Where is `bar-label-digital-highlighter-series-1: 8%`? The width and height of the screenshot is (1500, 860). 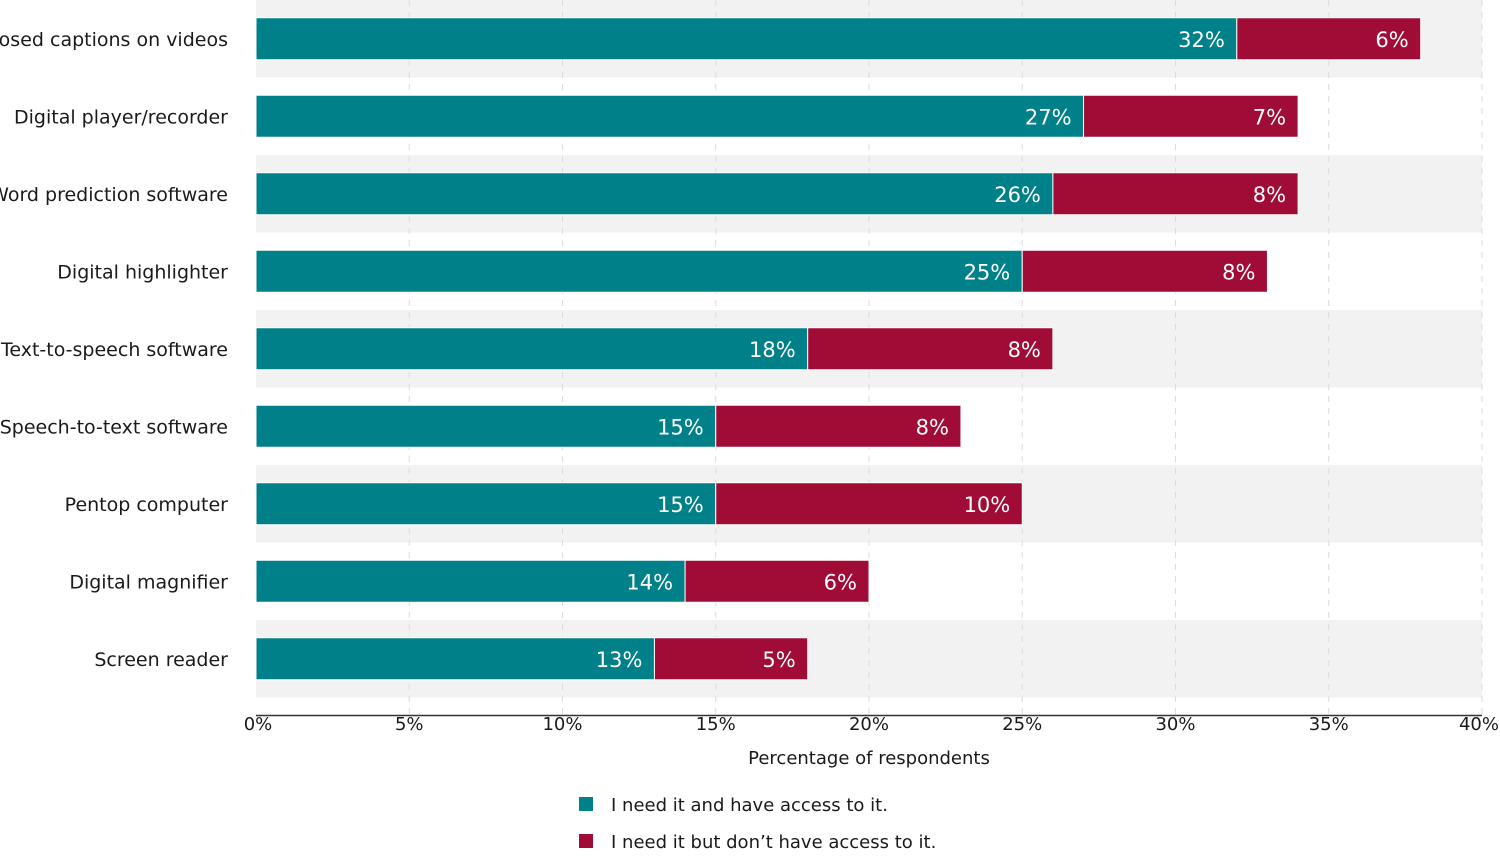
bar-label-digital-highlighter-series-1: 8% is located at coordinates (1238, 272).